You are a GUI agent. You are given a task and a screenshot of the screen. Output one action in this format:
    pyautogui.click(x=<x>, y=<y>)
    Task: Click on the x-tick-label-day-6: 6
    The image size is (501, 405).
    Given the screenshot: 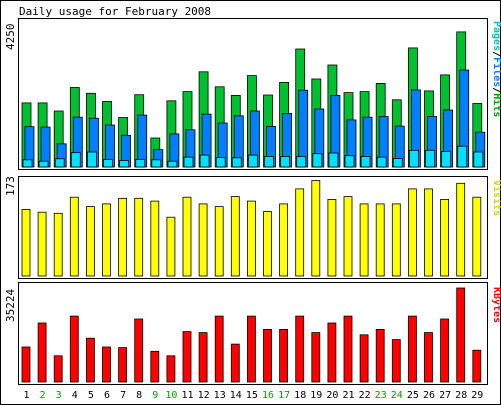 What is the action you would take?
    pyautogui.click(x=107, y=395)
    